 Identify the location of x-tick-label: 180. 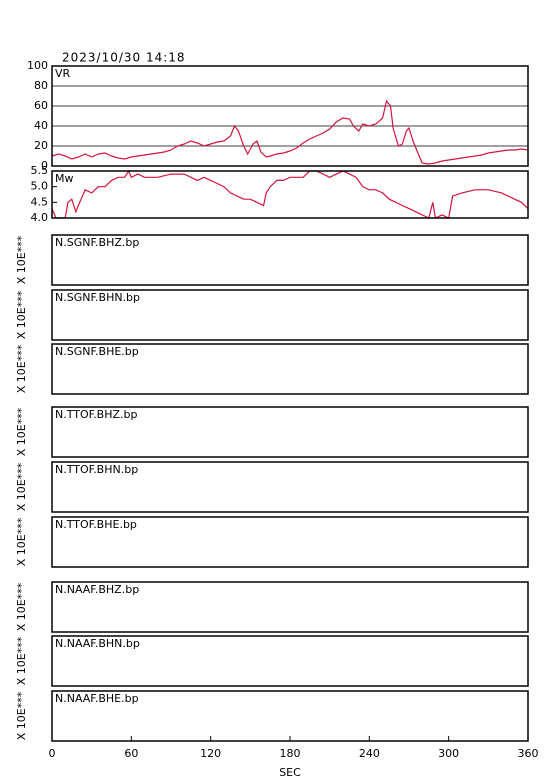
(290, 753).